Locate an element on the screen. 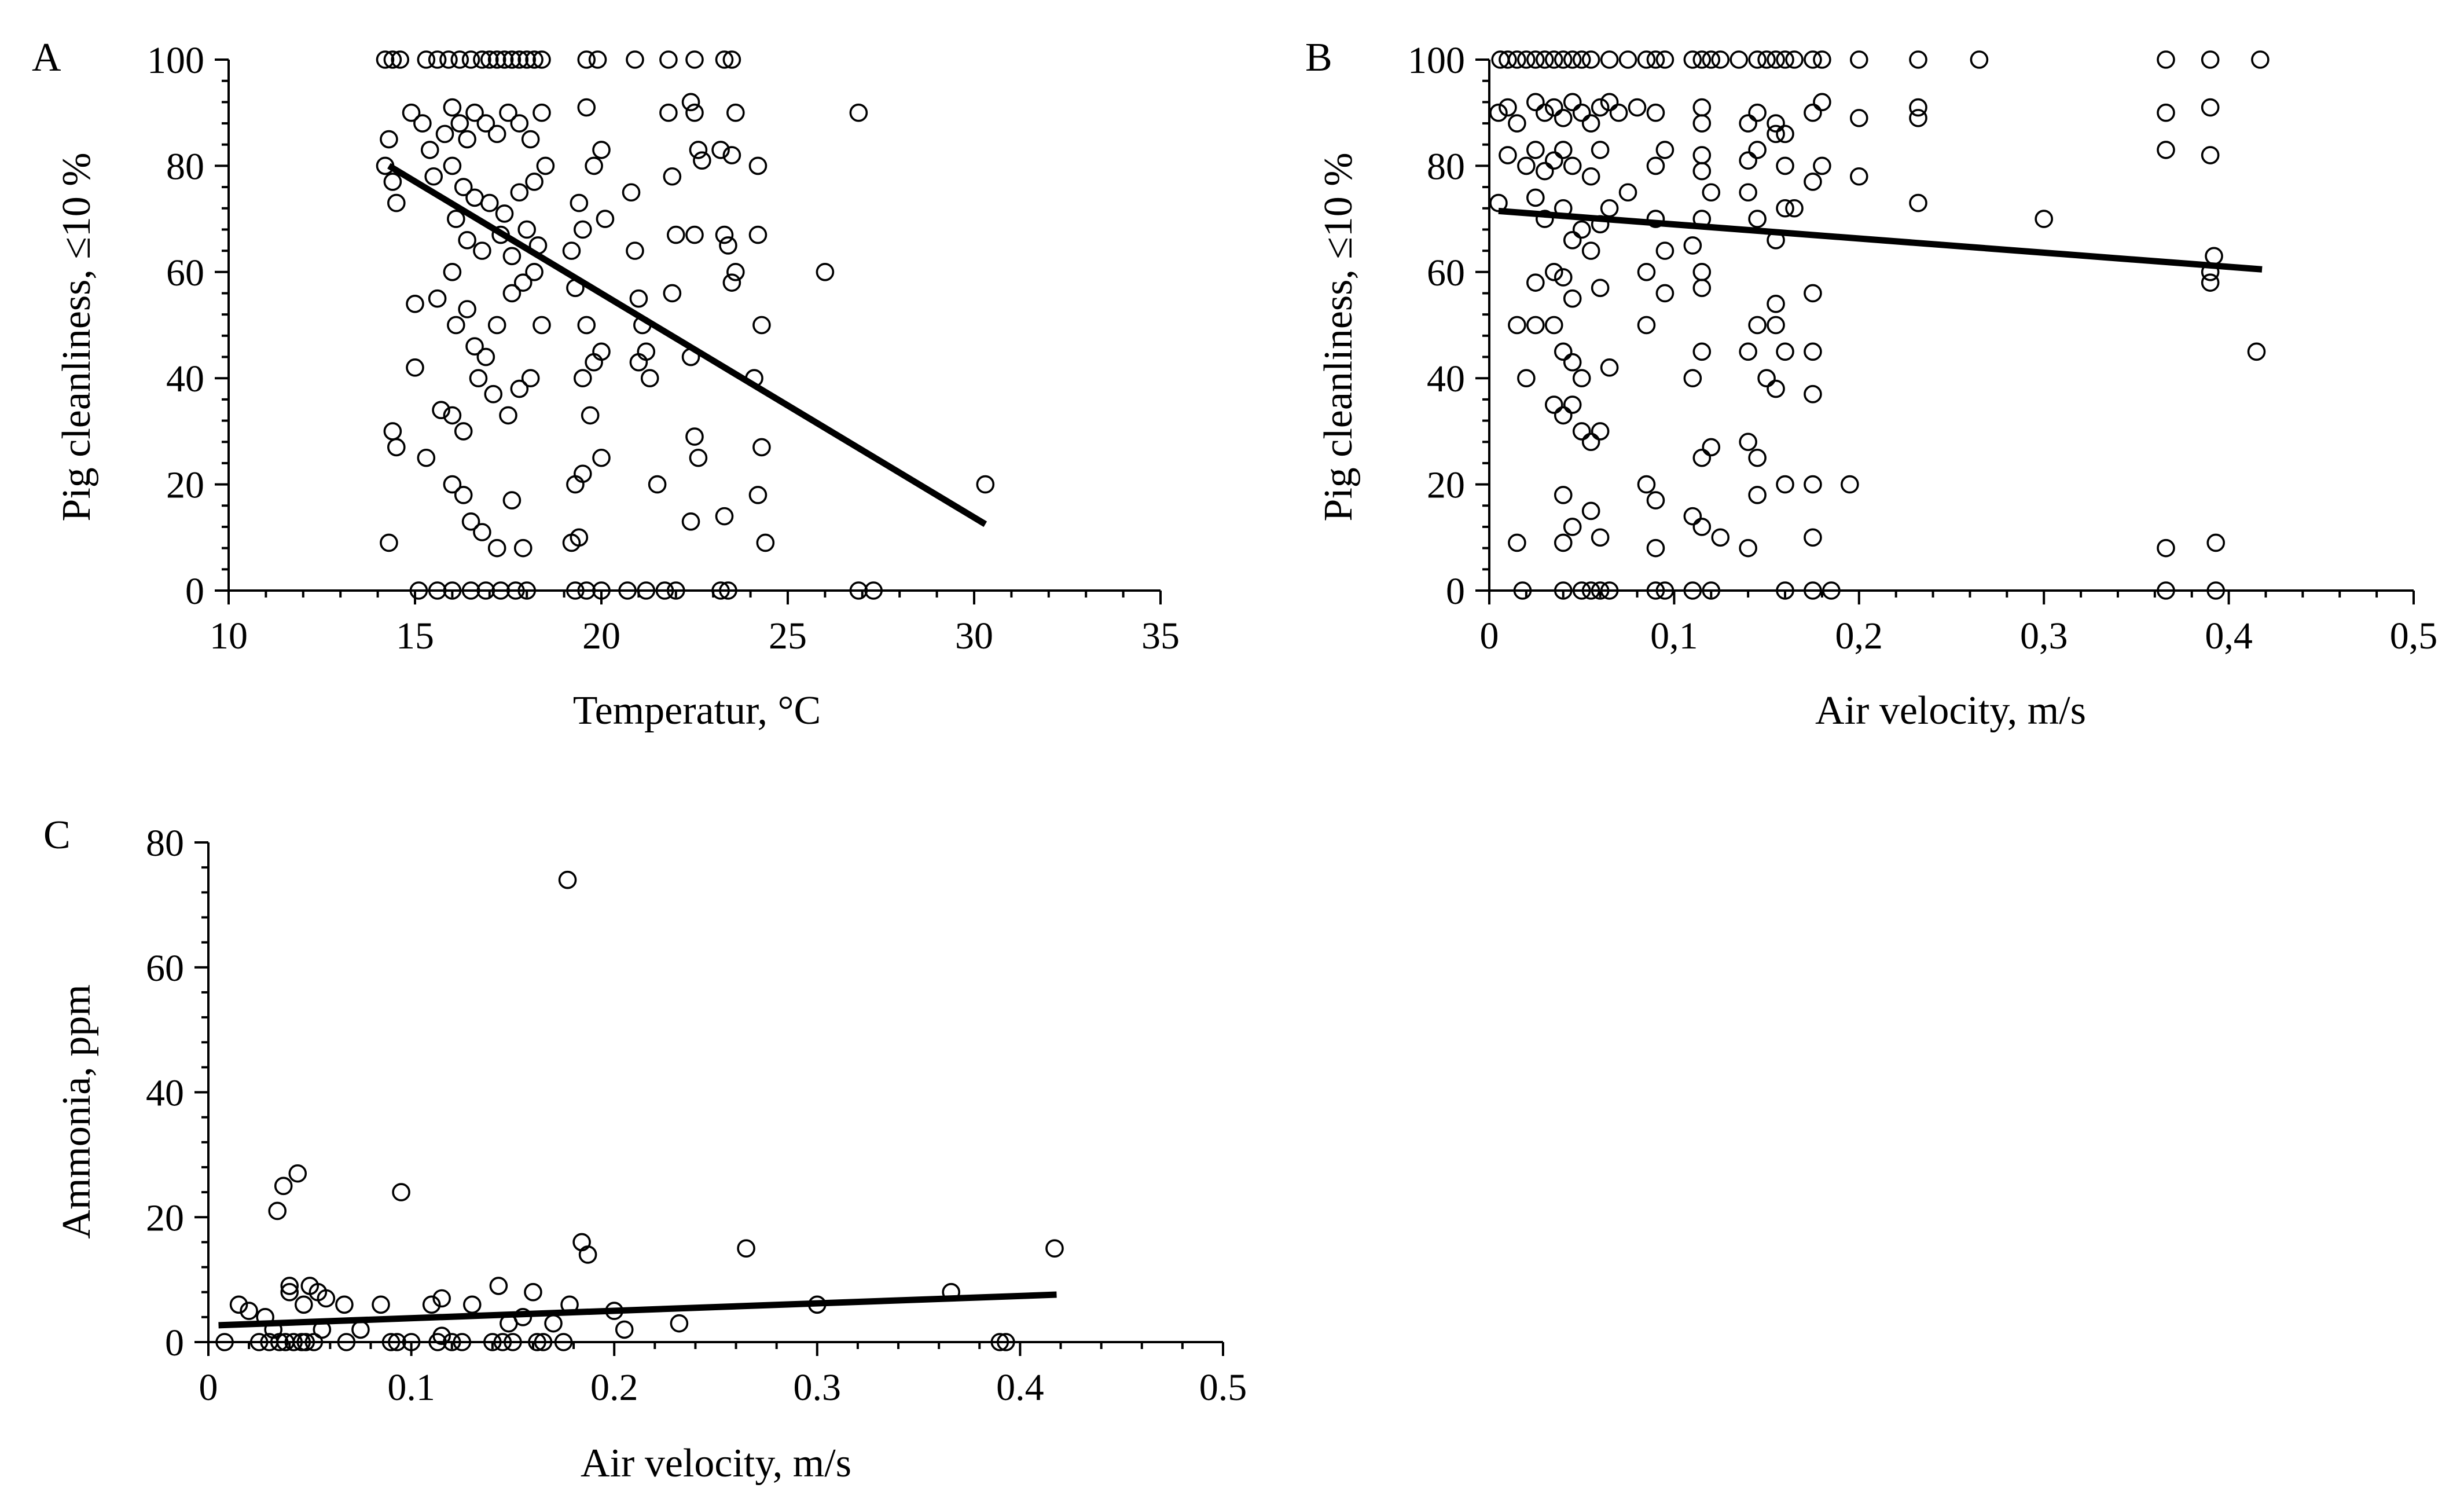  panel-a-x-tick-label: 15 is located at coordinates (415, 636).